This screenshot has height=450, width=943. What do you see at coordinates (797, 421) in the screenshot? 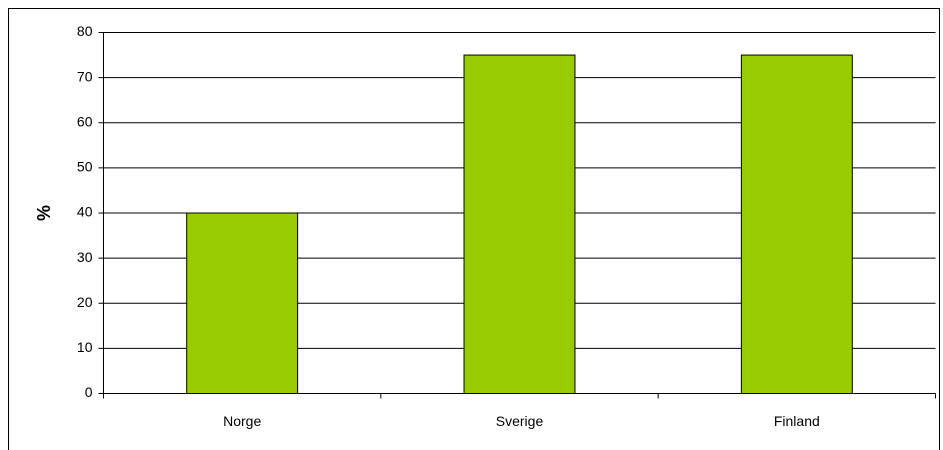
I see `x-tick-label: Finland` at bounding box center [797, 421].